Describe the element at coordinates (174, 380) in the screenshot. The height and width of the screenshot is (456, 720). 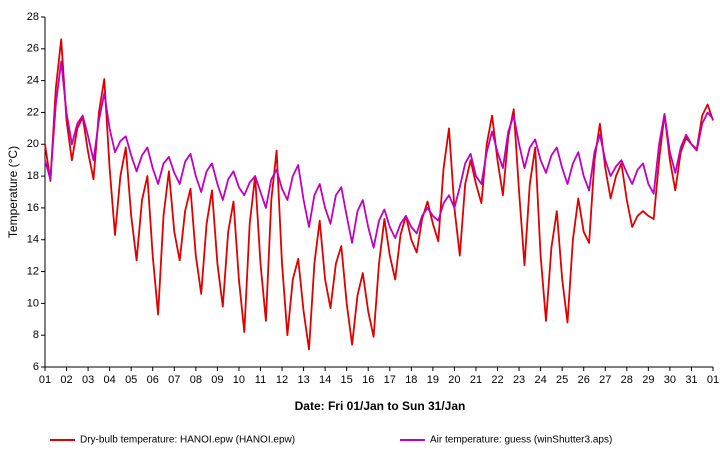
I see `x-tick-label: 07` at that location.